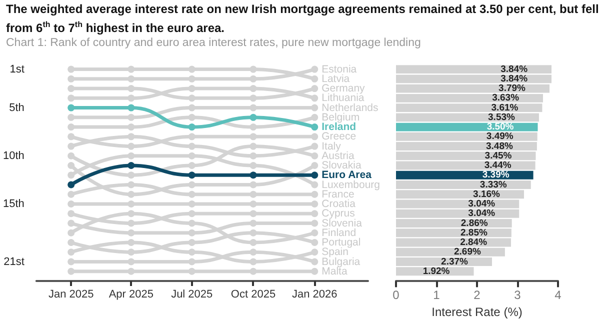 The width and height of the screenshot is (614, 326). Describe the element at coordinates (494, 184) in the screenshot. I see `data-label: 3.33%` at that location.